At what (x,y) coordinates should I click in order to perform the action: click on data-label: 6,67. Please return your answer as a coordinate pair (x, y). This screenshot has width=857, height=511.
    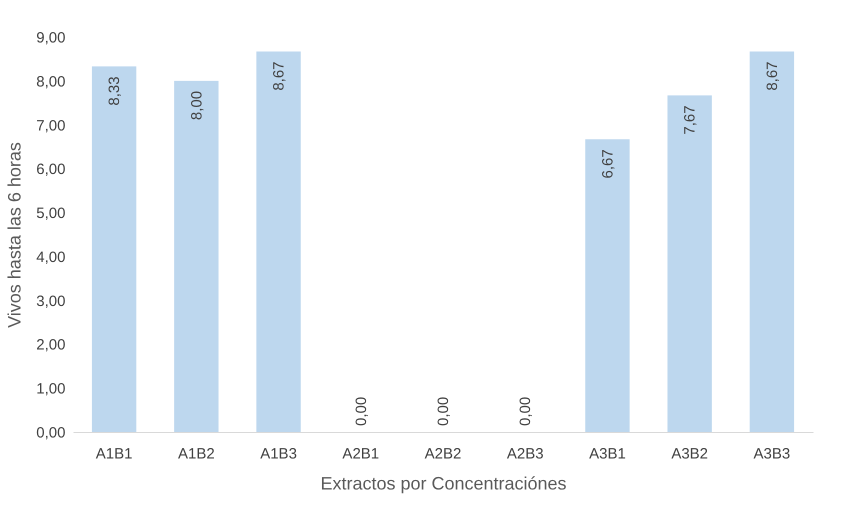
    Looking at the image, I should click on (607, 163).